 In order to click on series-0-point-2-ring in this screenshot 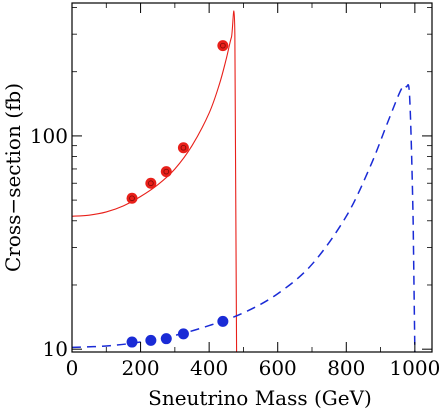, I will do `click(166, 171)`.